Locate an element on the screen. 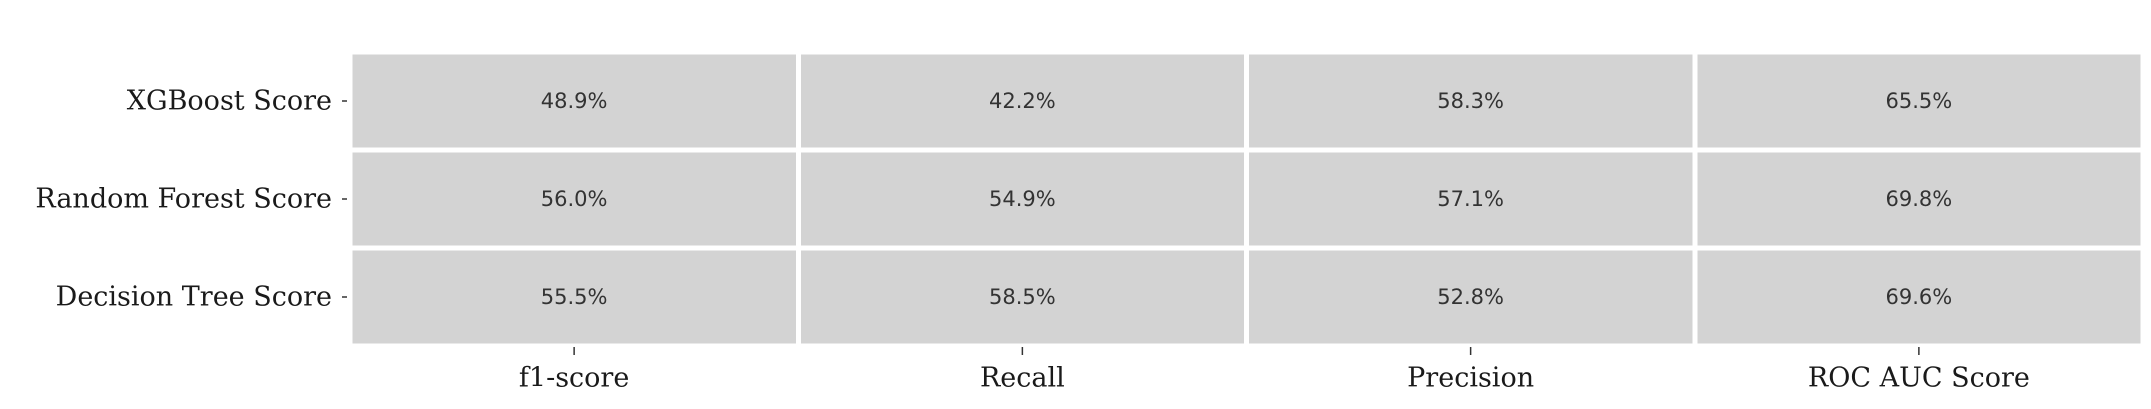 This screenshot has width=2151, height=409. heatmap-cell-random-forest-score-f1-score is located at coordinates (574, 199).